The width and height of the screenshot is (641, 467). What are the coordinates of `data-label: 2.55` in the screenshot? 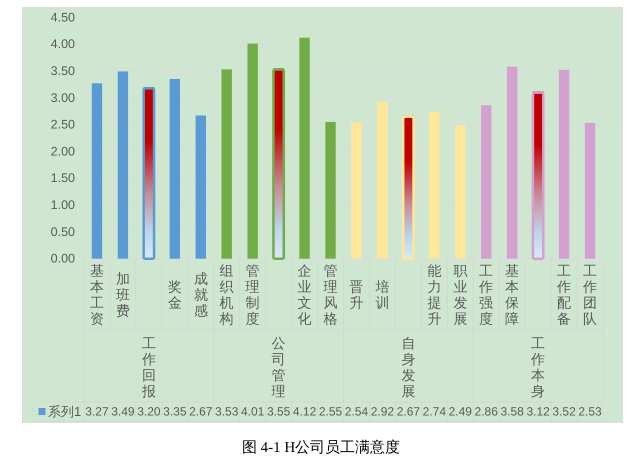 It's located at (330, 411).